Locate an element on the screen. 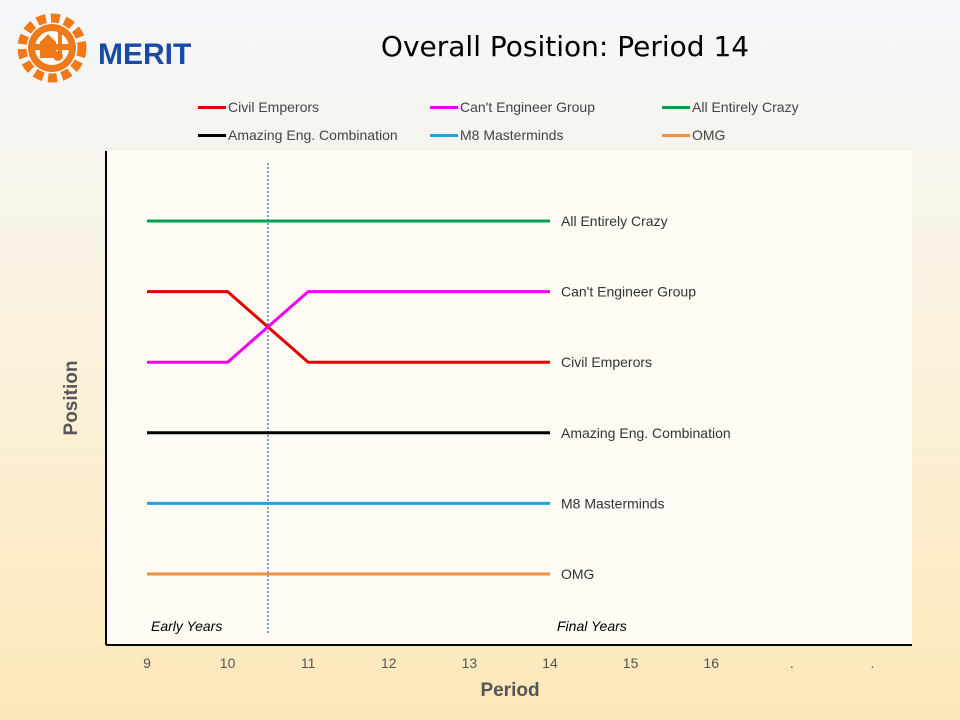  legend-item: Civil Emperors is located at coordinates (258, 107).